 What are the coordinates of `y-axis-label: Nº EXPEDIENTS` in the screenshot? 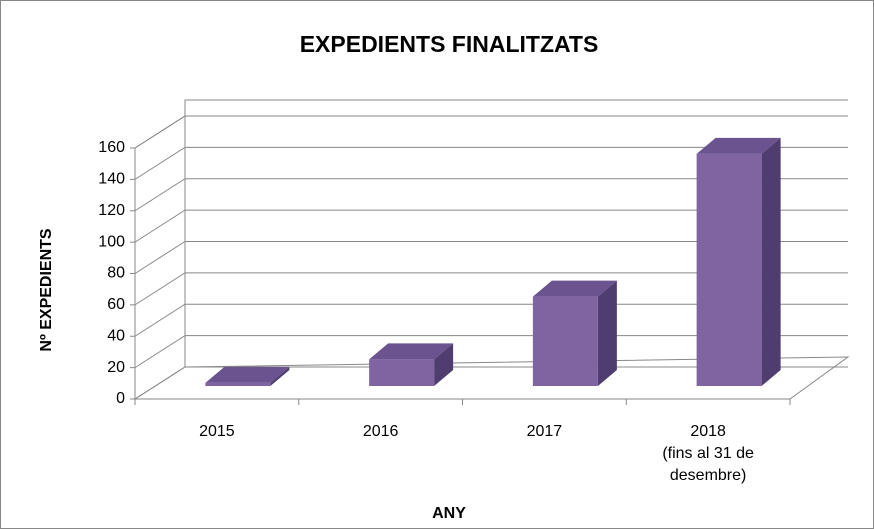 It's located at (46, 290).